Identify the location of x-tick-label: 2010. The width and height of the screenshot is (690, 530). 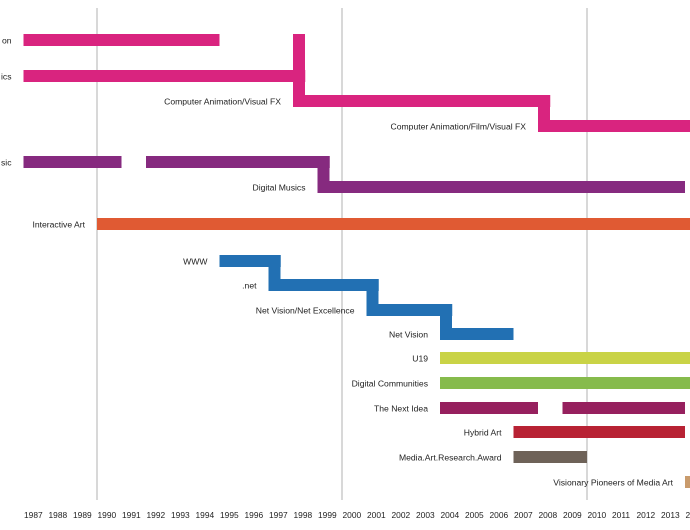
(597, 515).